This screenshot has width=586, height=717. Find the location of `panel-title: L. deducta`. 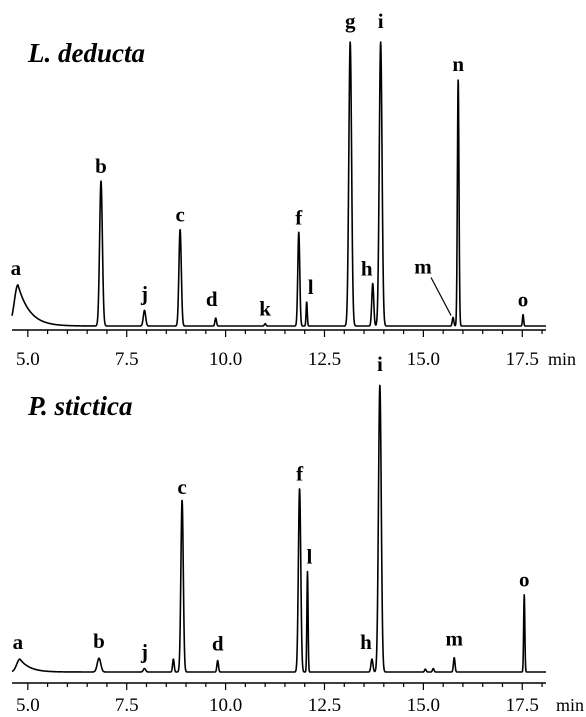

panel-title: L. deducta is located at coordinates (86, 53).